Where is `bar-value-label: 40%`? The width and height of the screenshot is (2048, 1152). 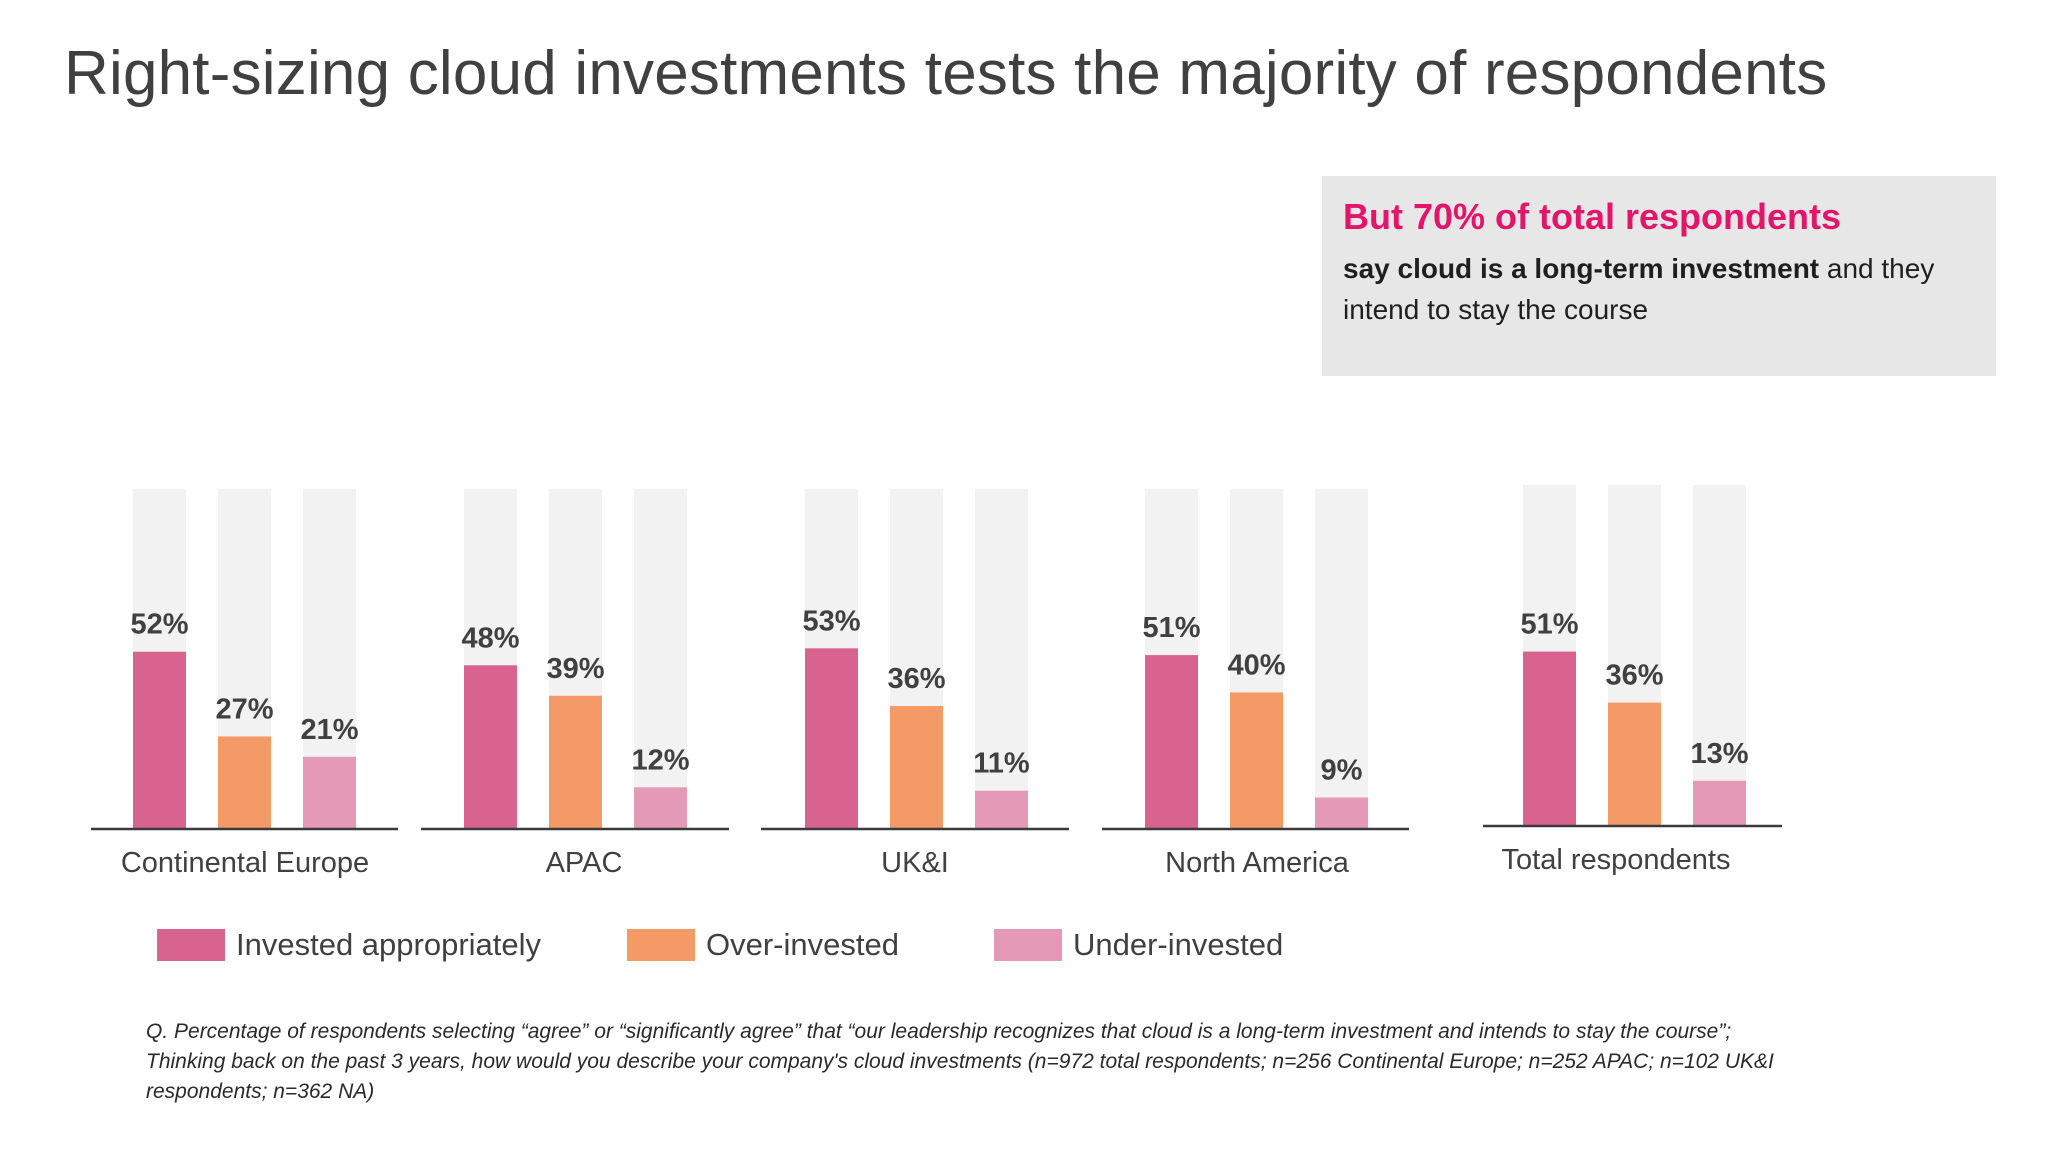 bar-value-label: 40% is located at coordinates (1256, 665).